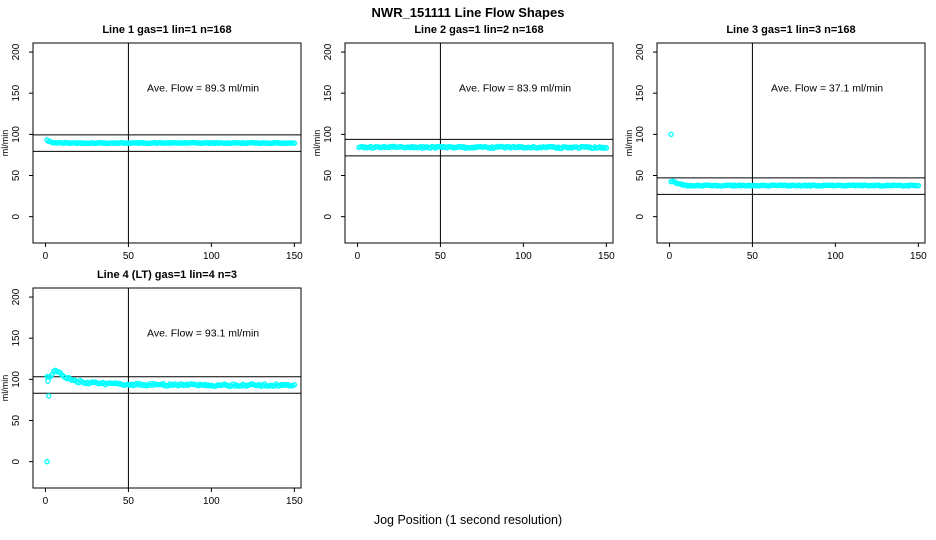 The image size is (936, 540). Describe the element at coordinates (203, 89) in the screenshot. I see `ave-flow-annotation: Ave. Flow = 89.3 ml/min` at that location.